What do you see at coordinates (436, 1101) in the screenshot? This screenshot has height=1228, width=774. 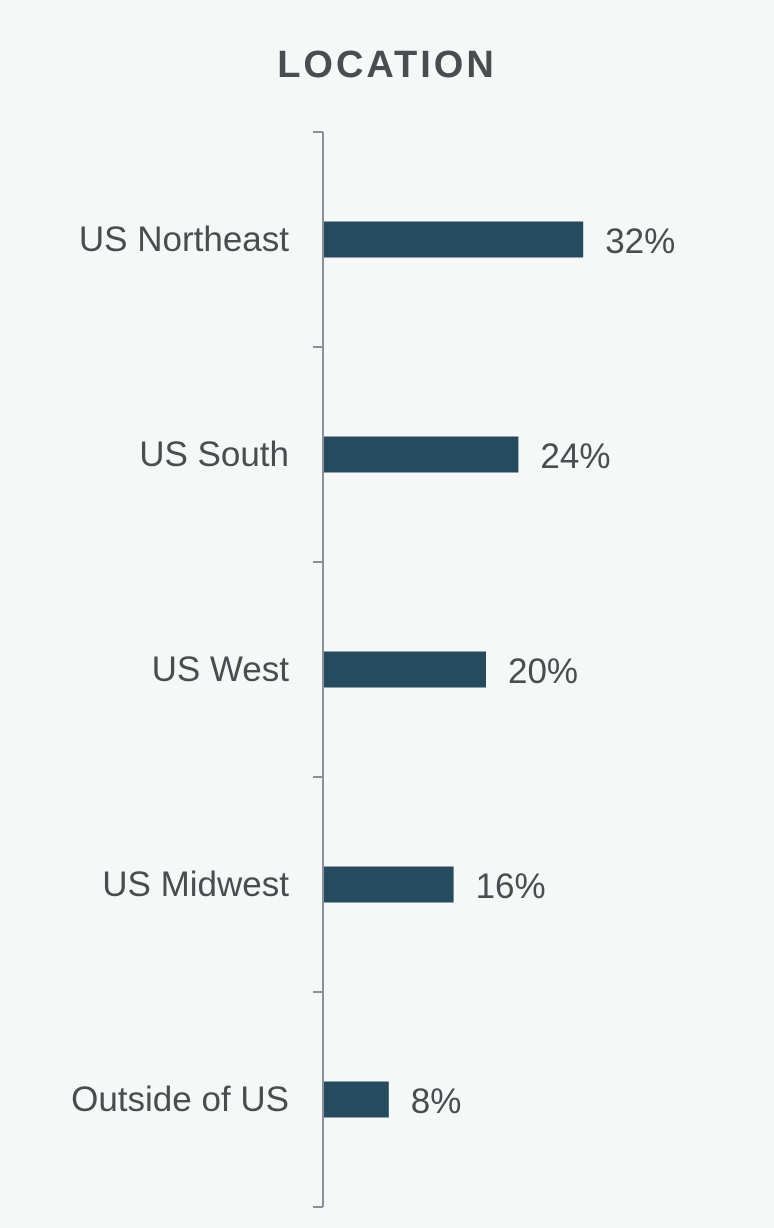 I see `value-label: 8%` at bounding box center [436, 1101].